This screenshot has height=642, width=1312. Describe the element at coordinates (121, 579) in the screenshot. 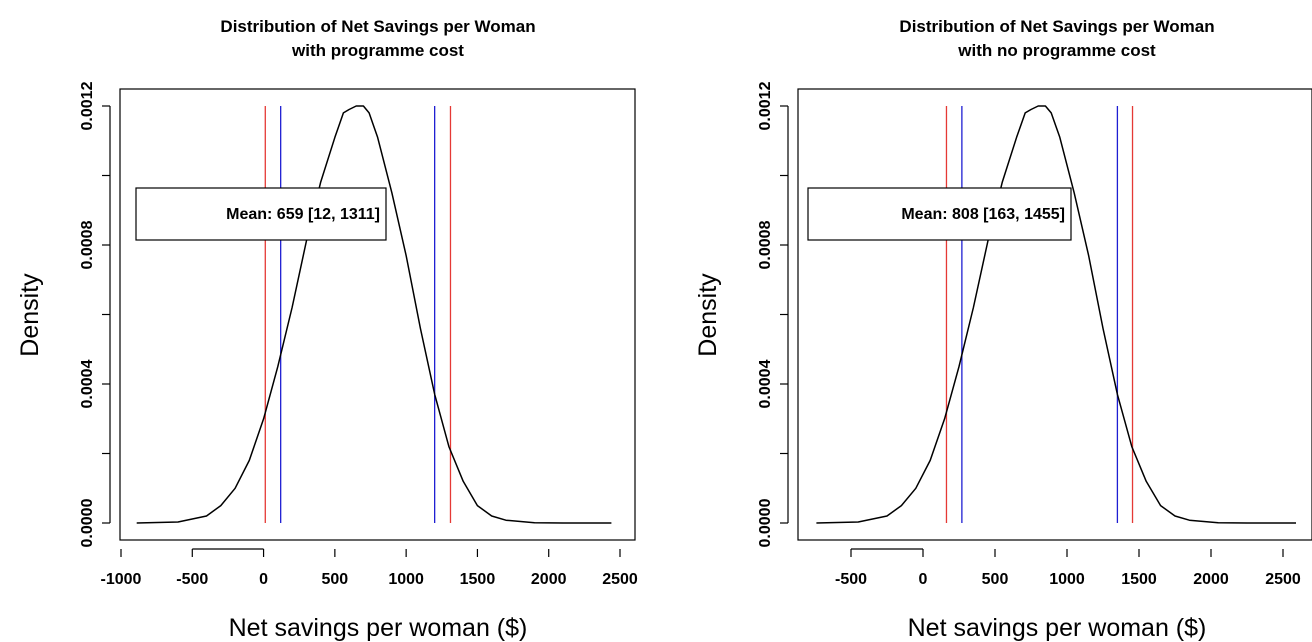

I see `x-tick-label: -1000` at that location.